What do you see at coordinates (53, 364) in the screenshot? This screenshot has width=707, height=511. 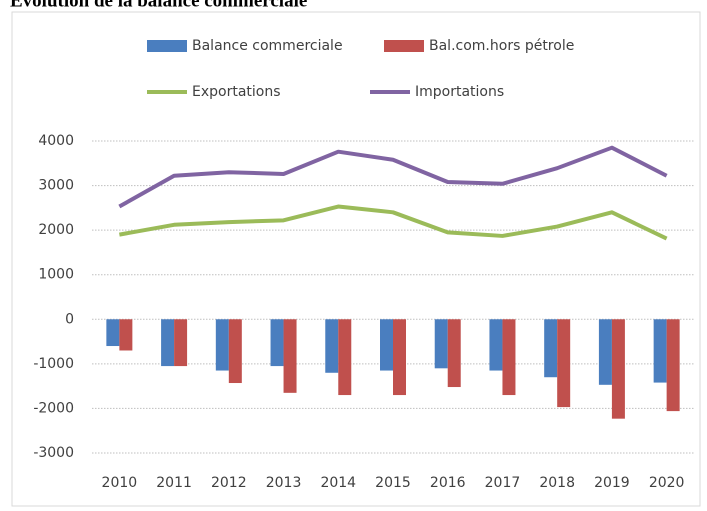 I see `y-tick-label: -1000` at bounding box center [53, 364].